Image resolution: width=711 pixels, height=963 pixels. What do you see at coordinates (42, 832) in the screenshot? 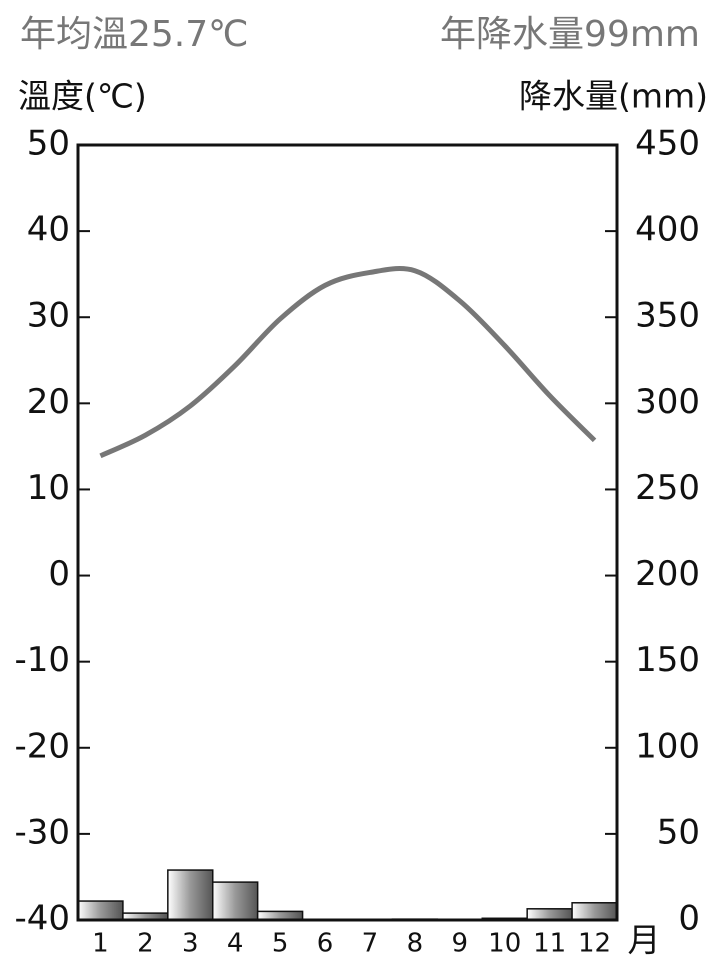
I see `y-tick-label: -30` at bounding box center [42, 832].